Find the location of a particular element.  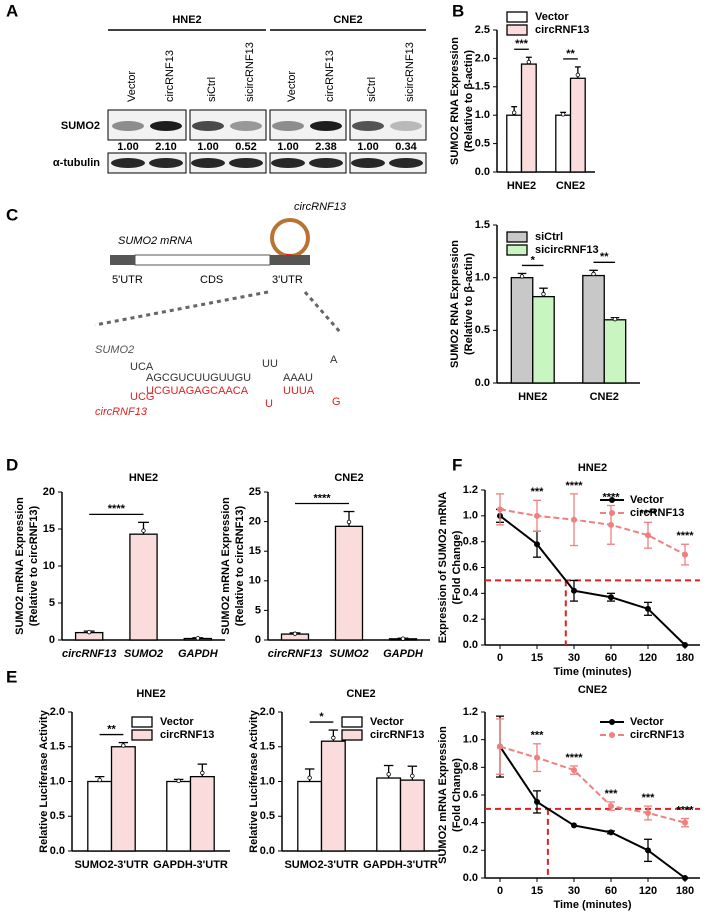

x-tick-label: 0 is located at coordinates (500, 891).